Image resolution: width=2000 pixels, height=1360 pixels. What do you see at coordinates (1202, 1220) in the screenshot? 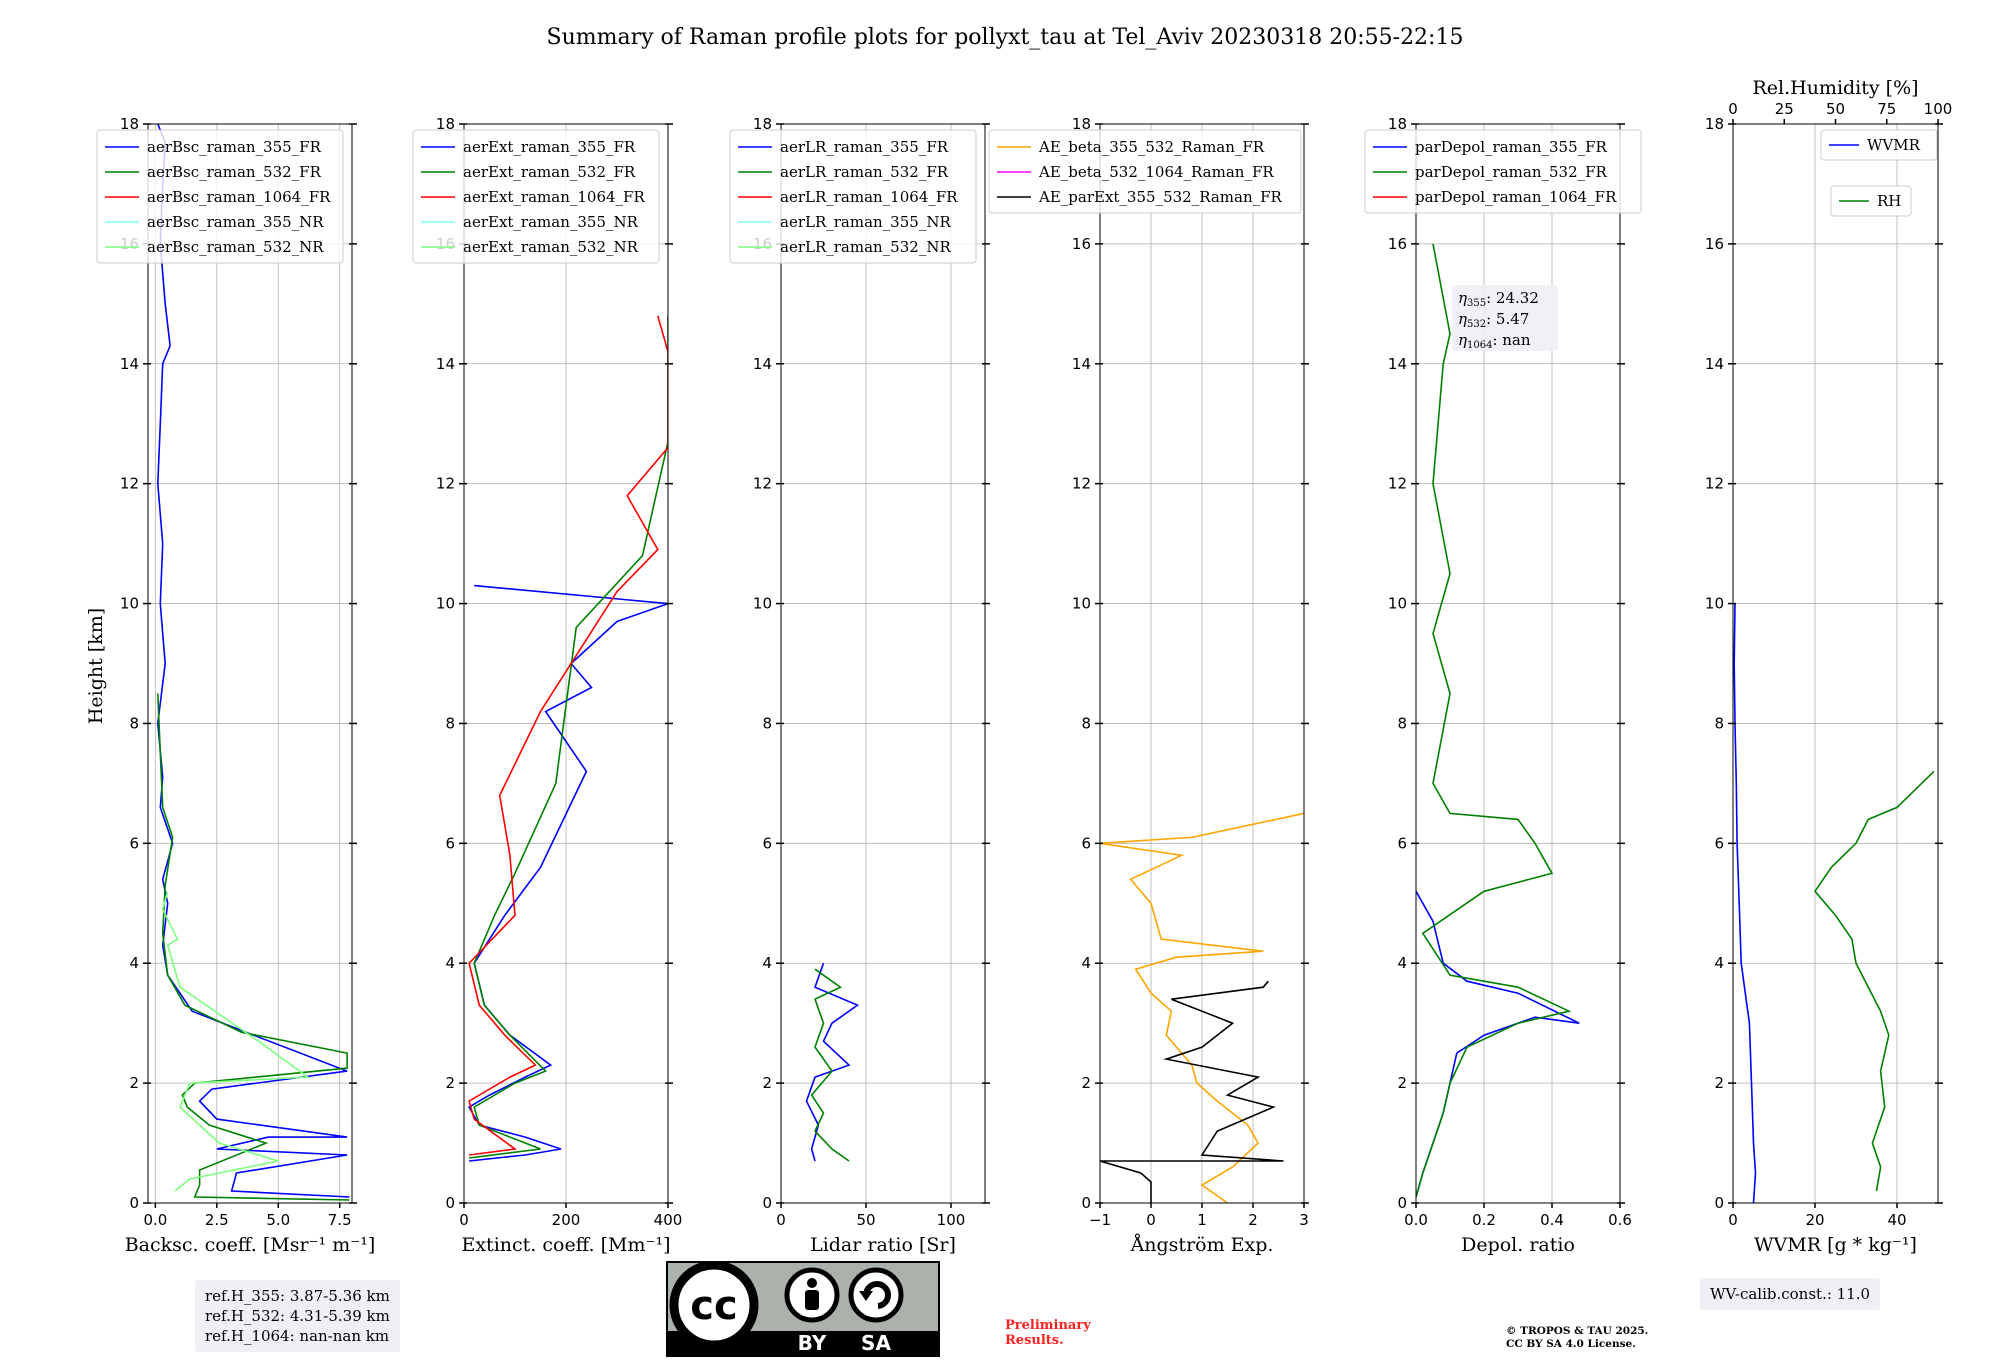
I see `x-tick-label: 1` at bounding box center [1202, 1220].